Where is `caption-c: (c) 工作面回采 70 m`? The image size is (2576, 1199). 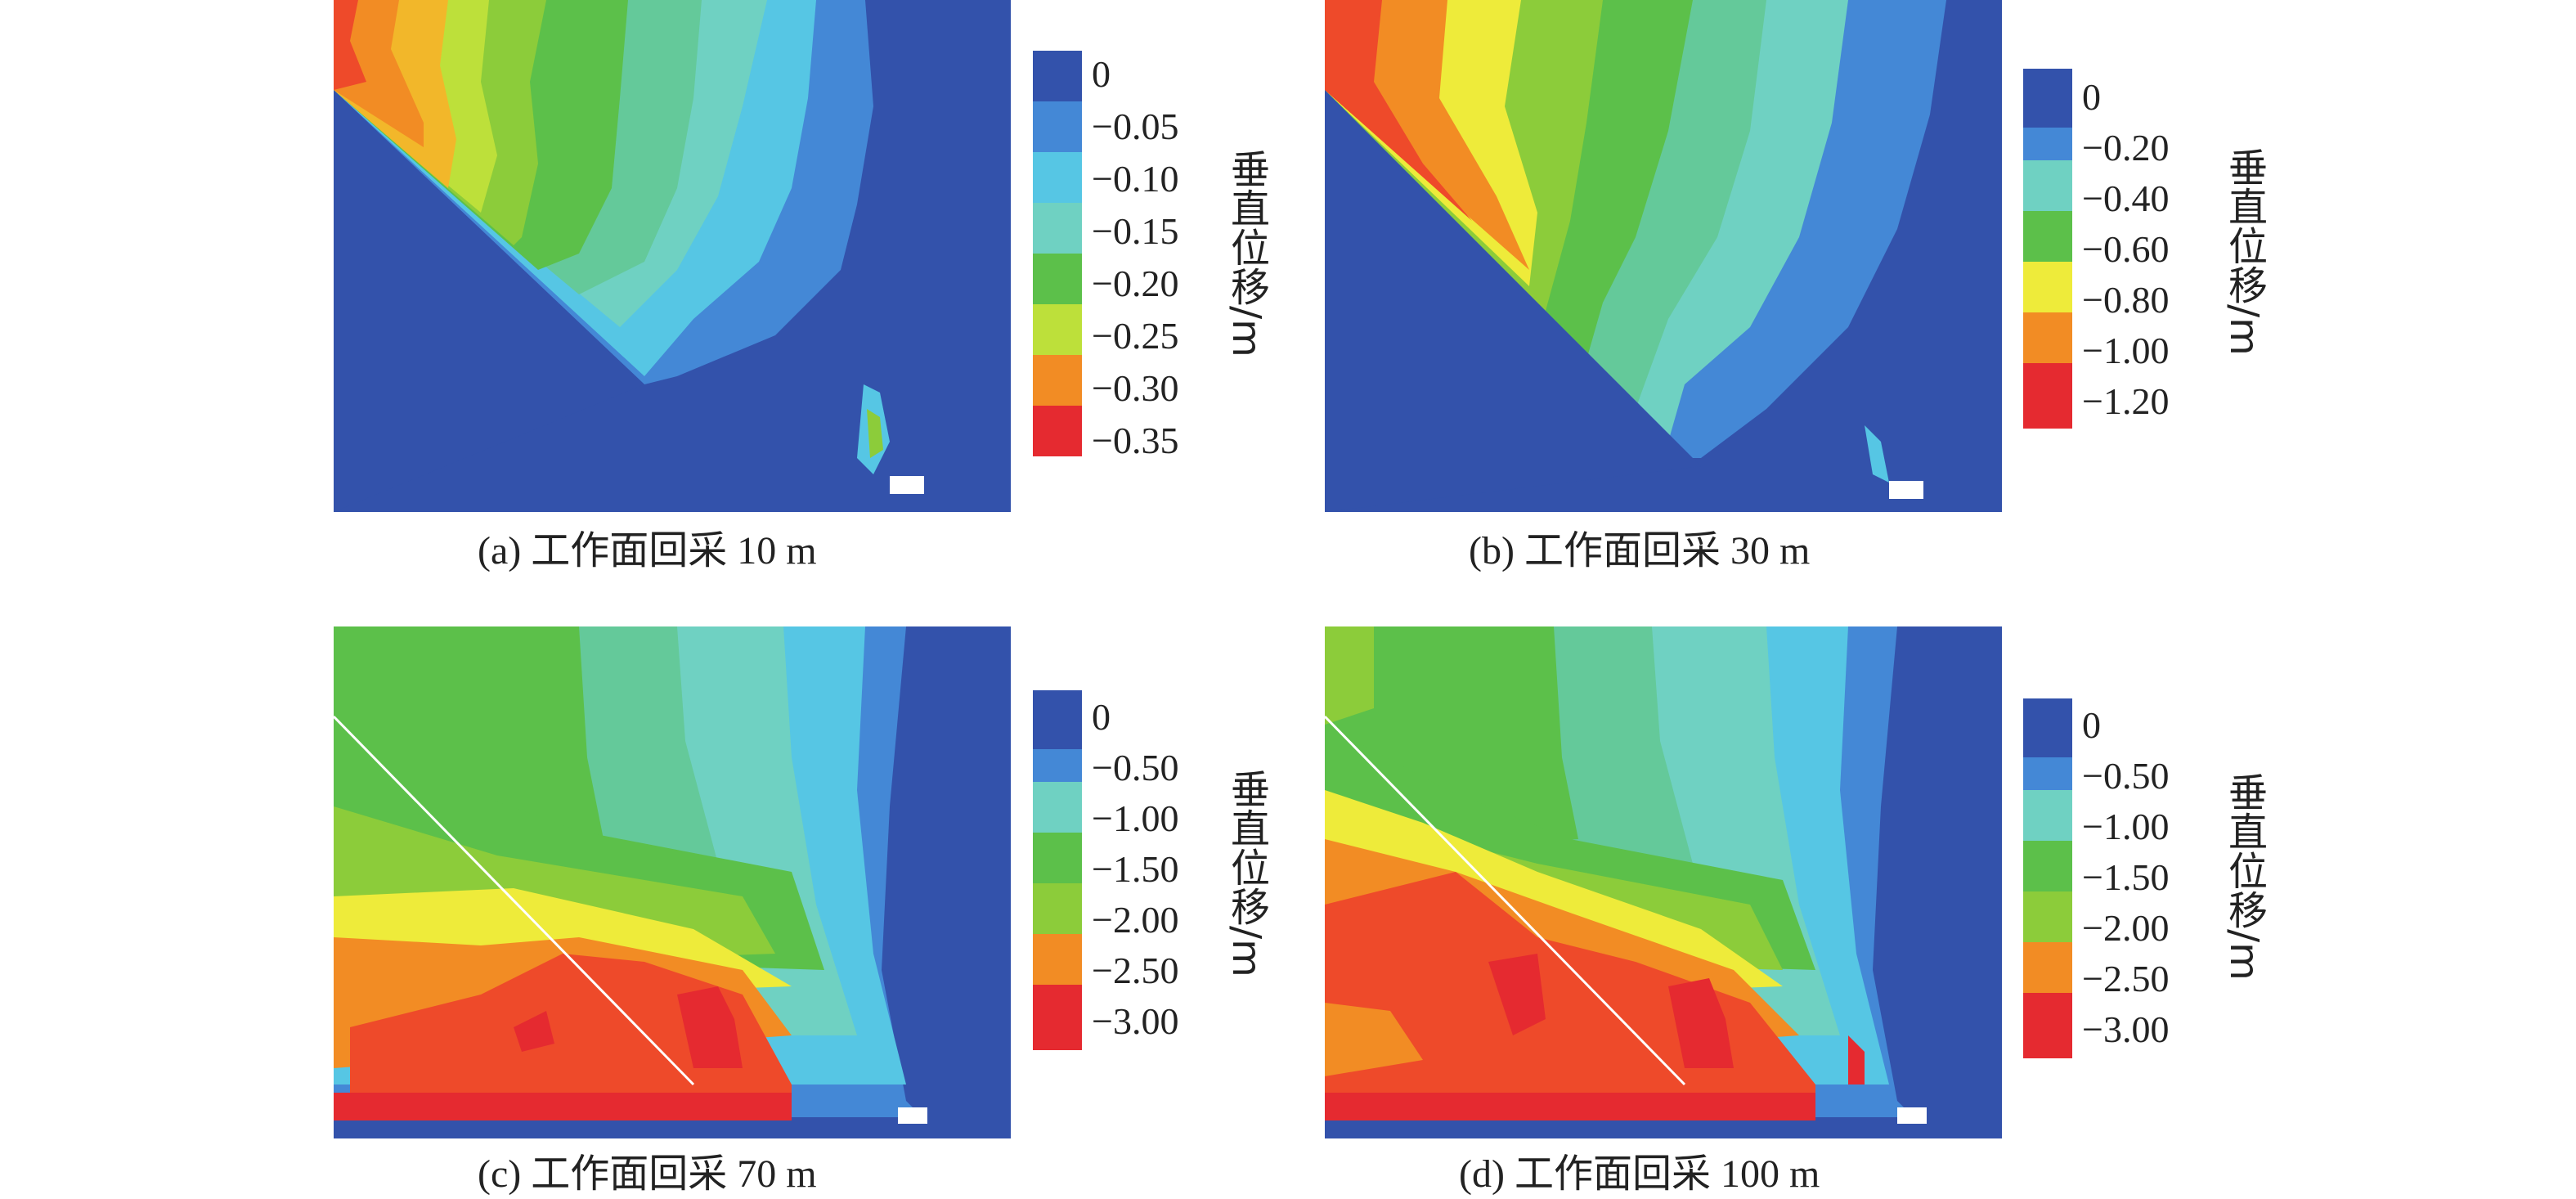 caption-c: (c) 工作面回采 70 m is located at coordinates (648, 1174).